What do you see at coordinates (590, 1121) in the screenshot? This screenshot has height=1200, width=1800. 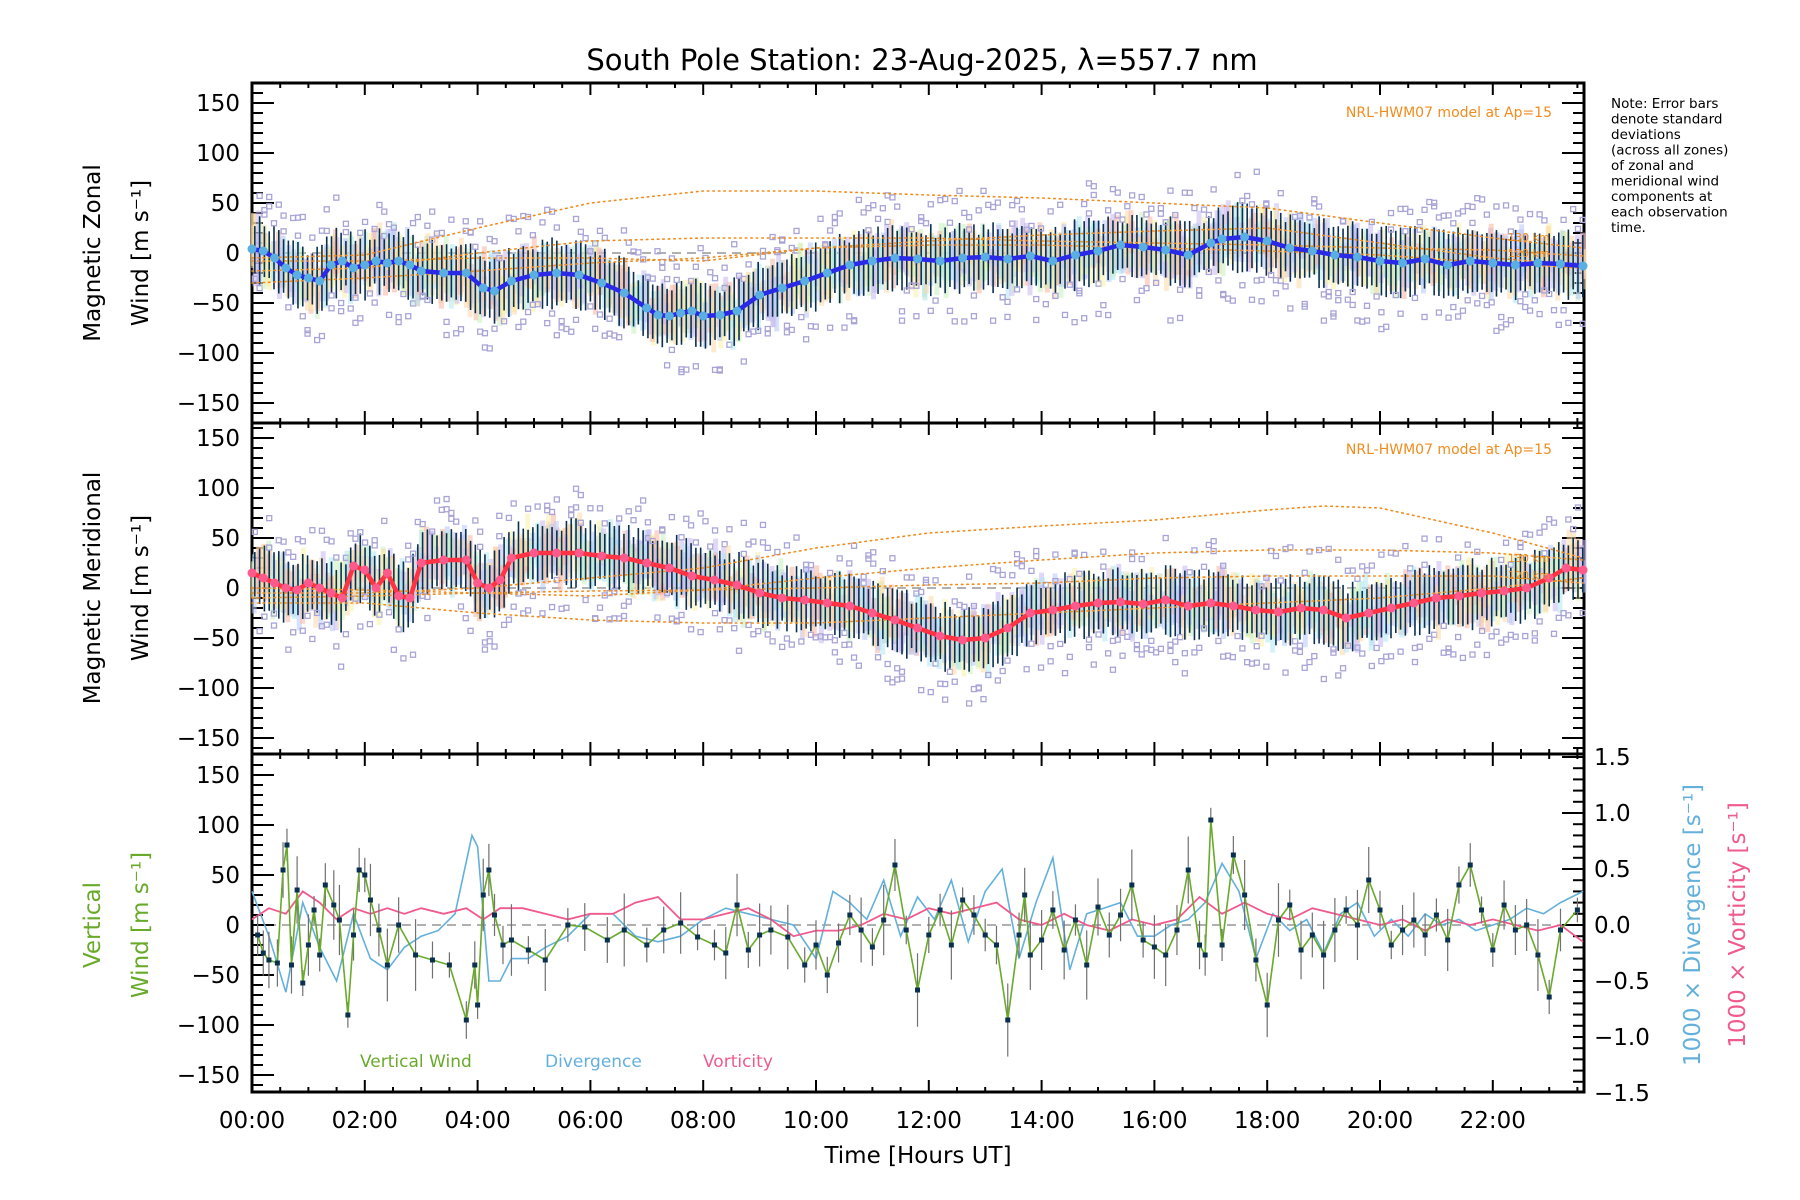 I see `x-tick-label: 06:00` at bounding box center [590, 1121].